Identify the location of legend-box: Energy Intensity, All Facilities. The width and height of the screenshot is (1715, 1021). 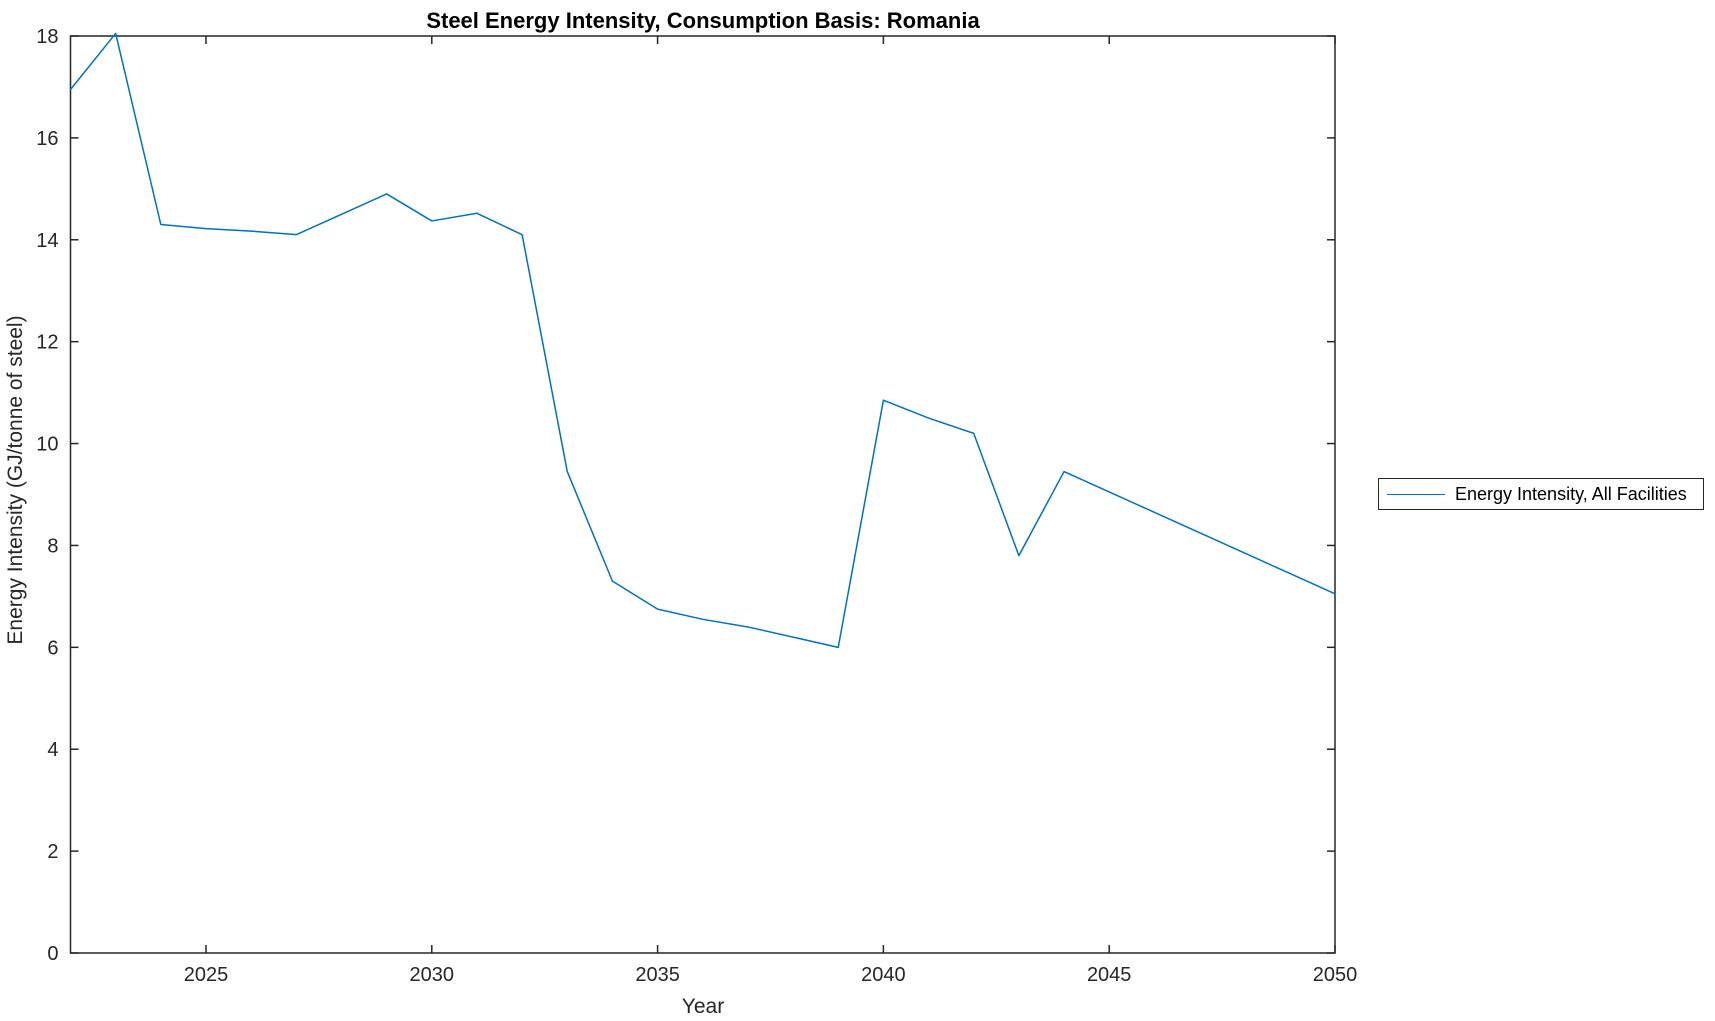
(1541, 494).